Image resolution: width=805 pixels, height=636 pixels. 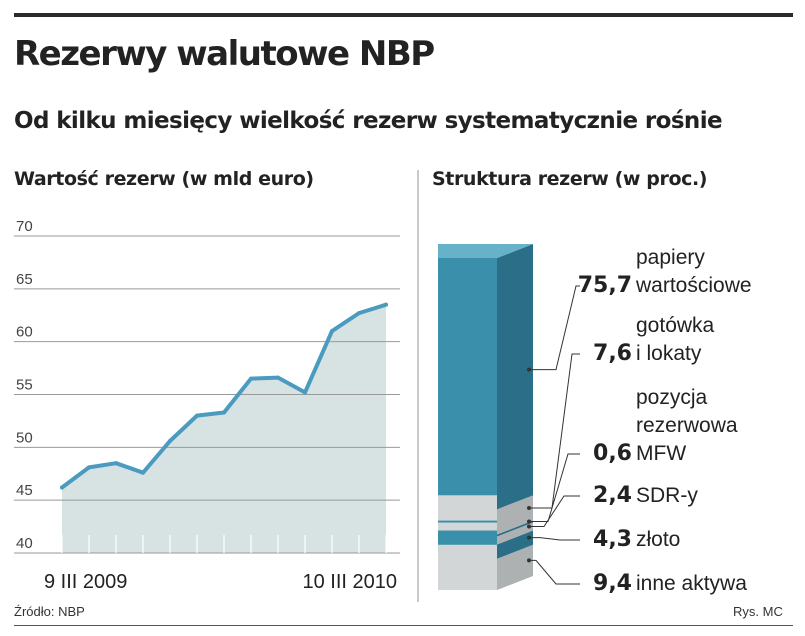 What do you see at coordinates (24, 332) in the screenshot?
I see `y-tick-label: 60` at bounding box center [24, 332].